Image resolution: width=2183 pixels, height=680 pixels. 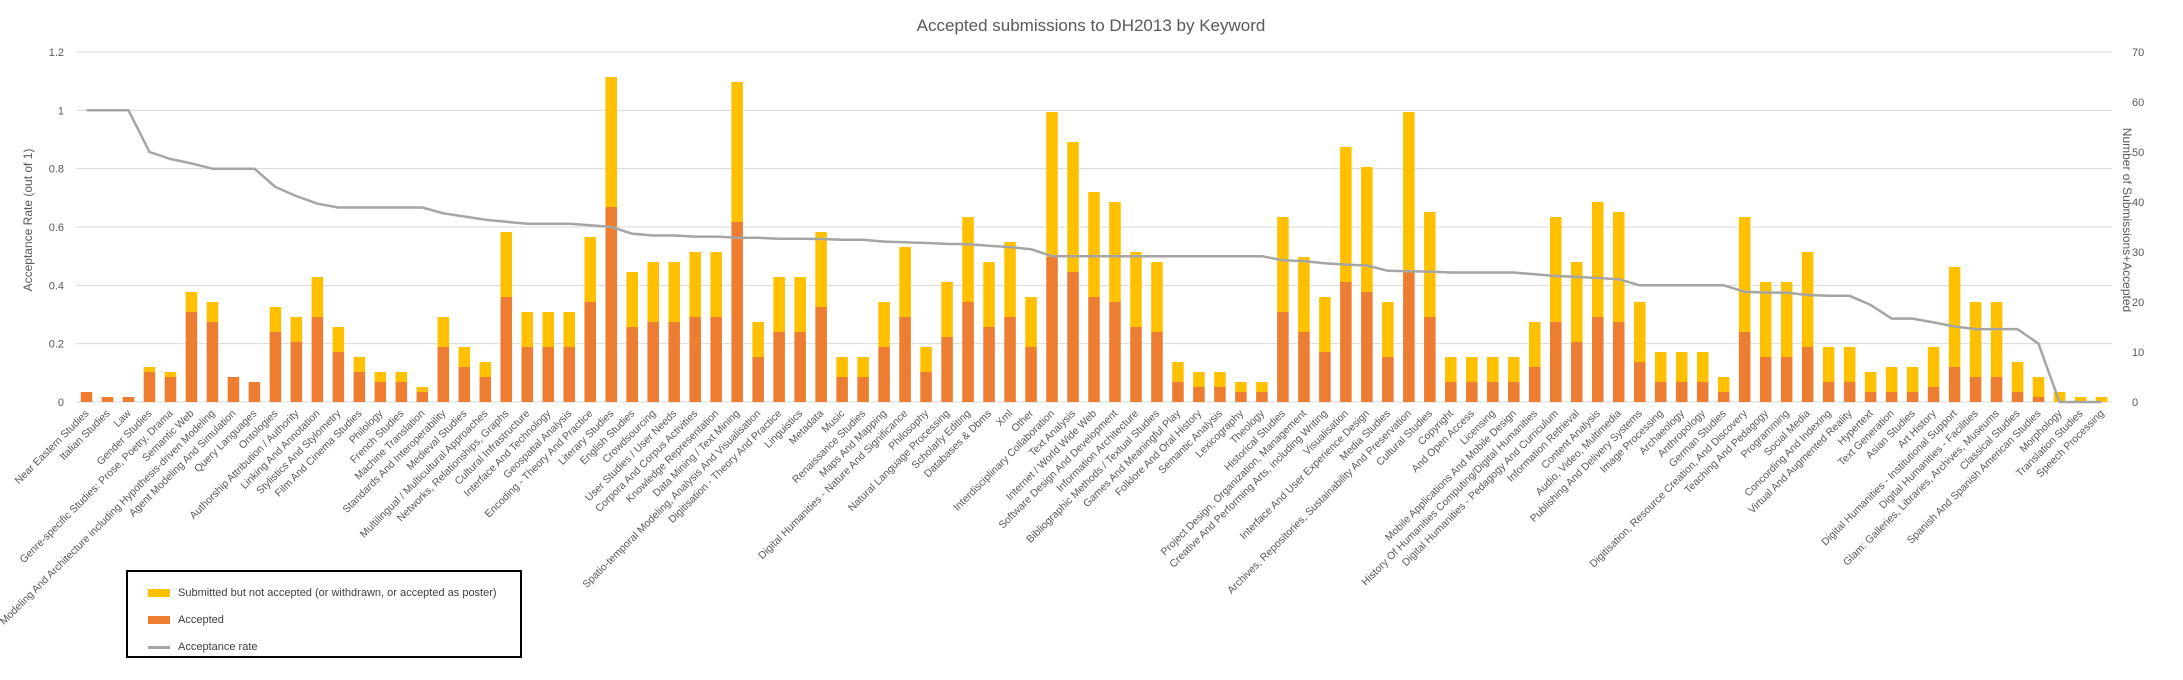 I want to click on legend-swatch-submitted, so click(x=159, y=593).